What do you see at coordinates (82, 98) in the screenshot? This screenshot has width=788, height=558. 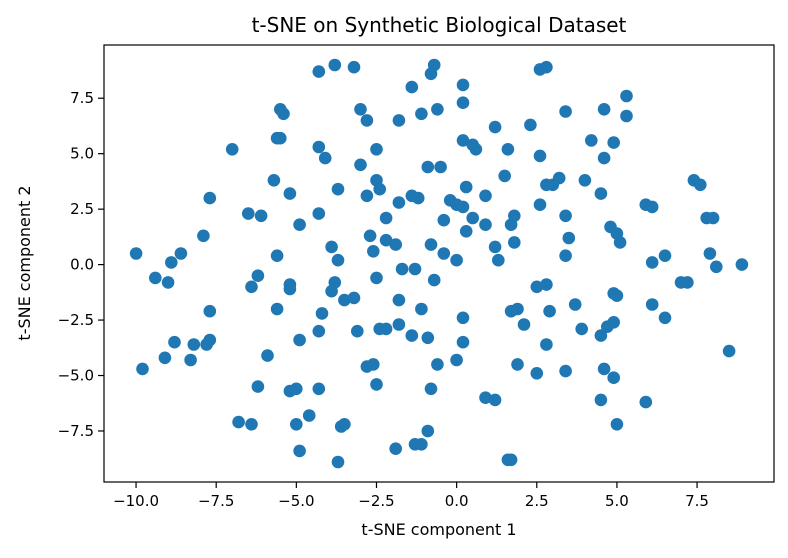 I see `y-tick-label: 7.5` at bounding box center [82, 98].